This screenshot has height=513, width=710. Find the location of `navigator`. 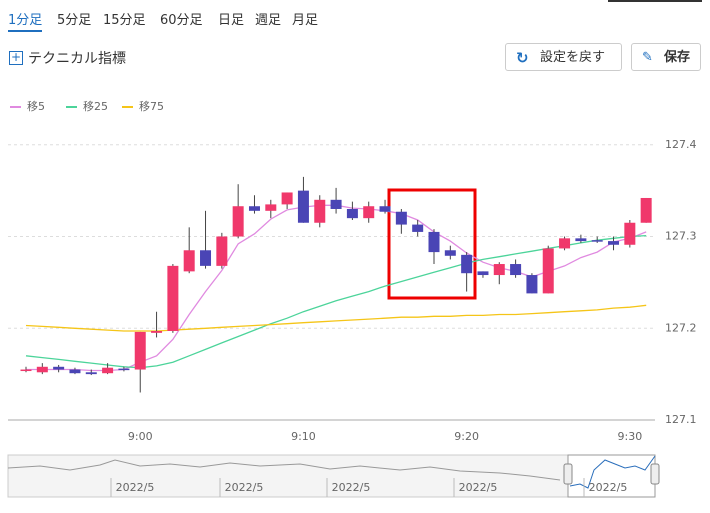

navigator is located at coordinates (331, 476).